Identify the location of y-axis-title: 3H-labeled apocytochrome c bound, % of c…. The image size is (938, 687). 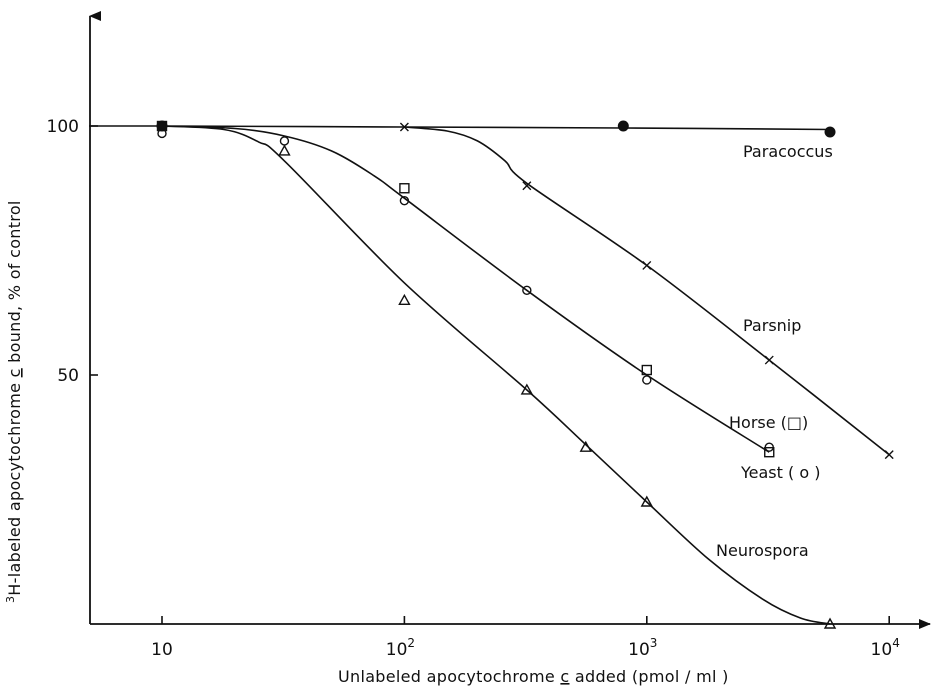
(14, 401).